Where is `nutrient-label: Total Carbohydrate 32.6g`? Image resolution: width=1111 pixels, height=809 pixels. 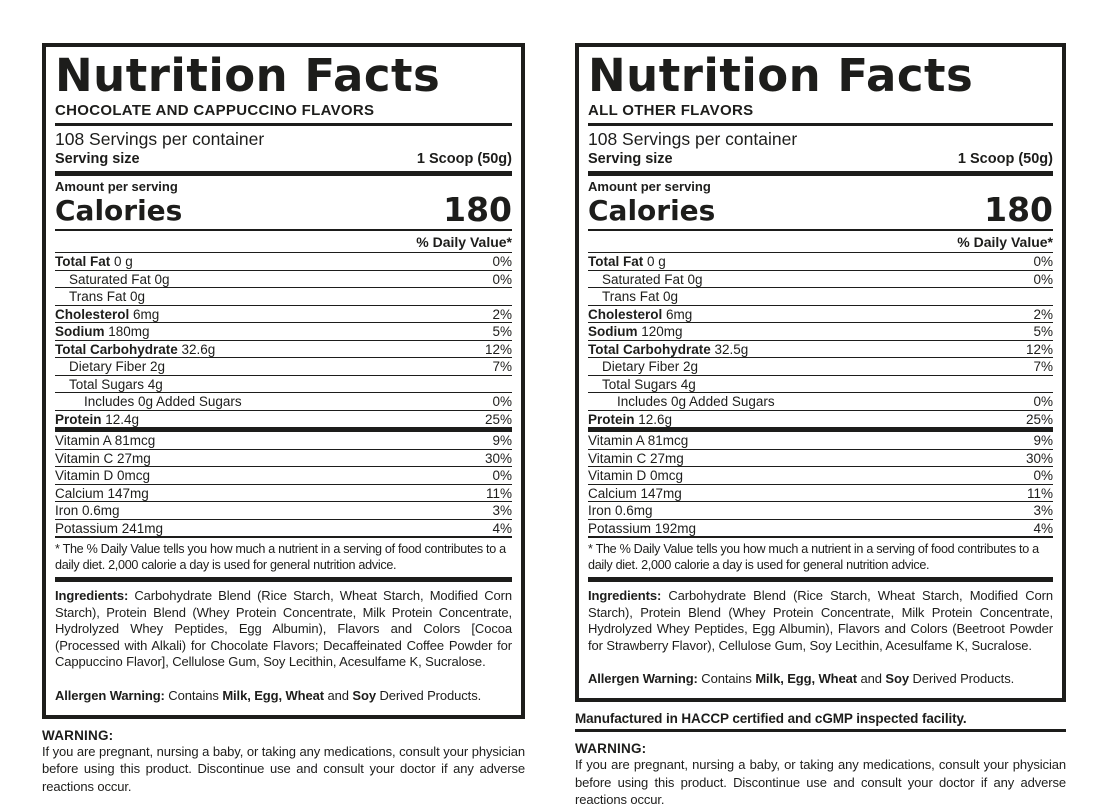
nutrient-label: Total Carbohydrate 32.6g is located at coordinates (135, 349).